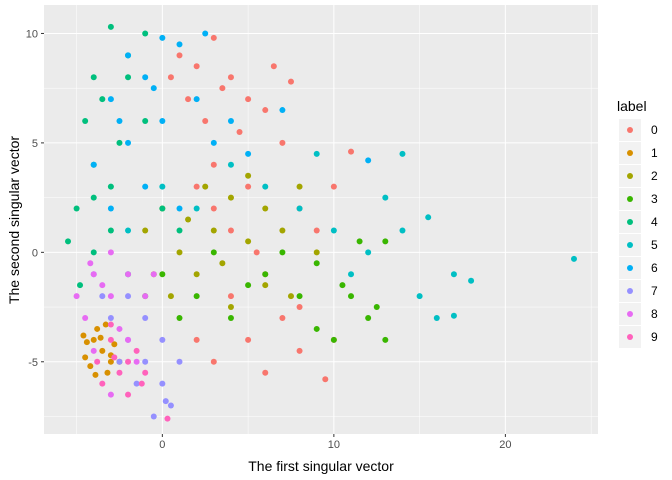 The image size is (672, 480). Describe the element at coordinates (654, 291) in the screenshot. I see `legend-label: 7` at that location.